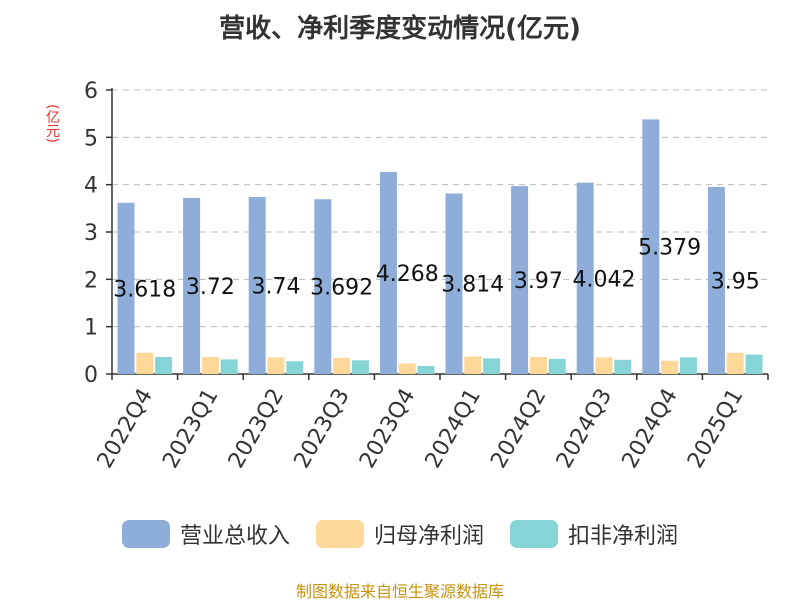 The image size is (800, 602). Describe the element at coordinates (190, 429) in the screenshot. I see `x-tick-label: 2023Q1` at that location.